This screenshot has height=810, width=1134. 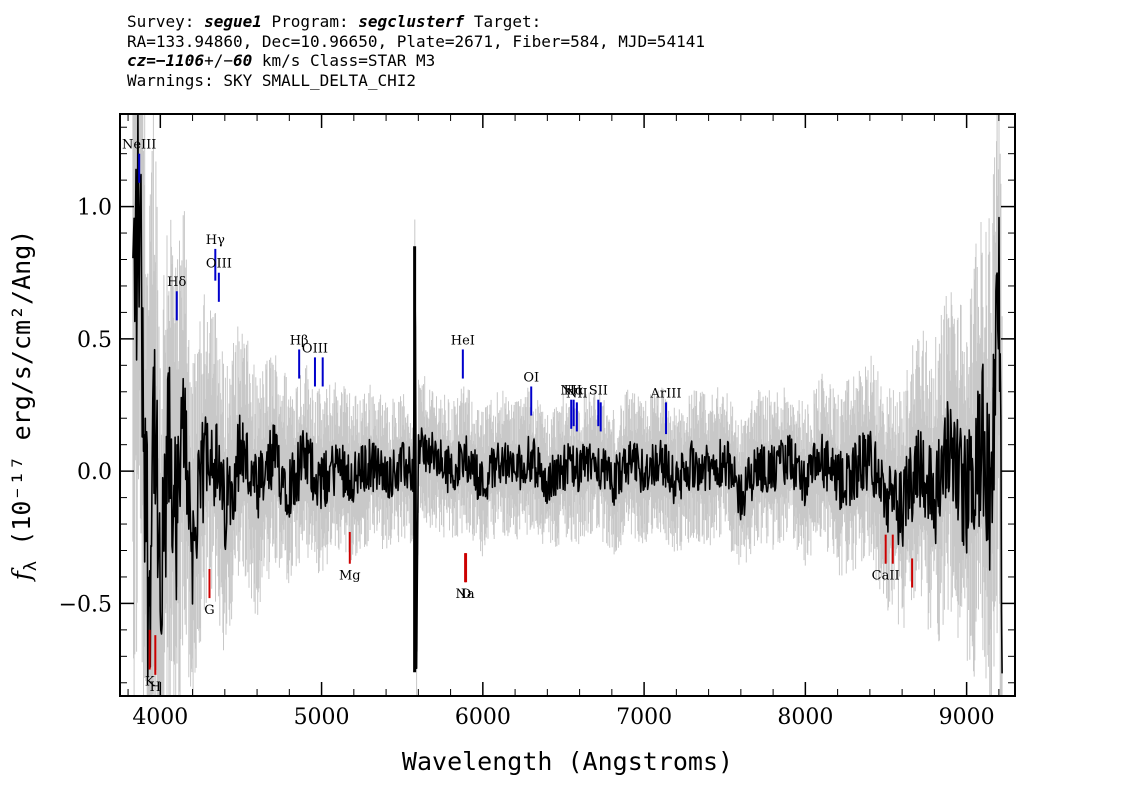 I want to click on line-marker-20: D, so click(x=466, y=577).